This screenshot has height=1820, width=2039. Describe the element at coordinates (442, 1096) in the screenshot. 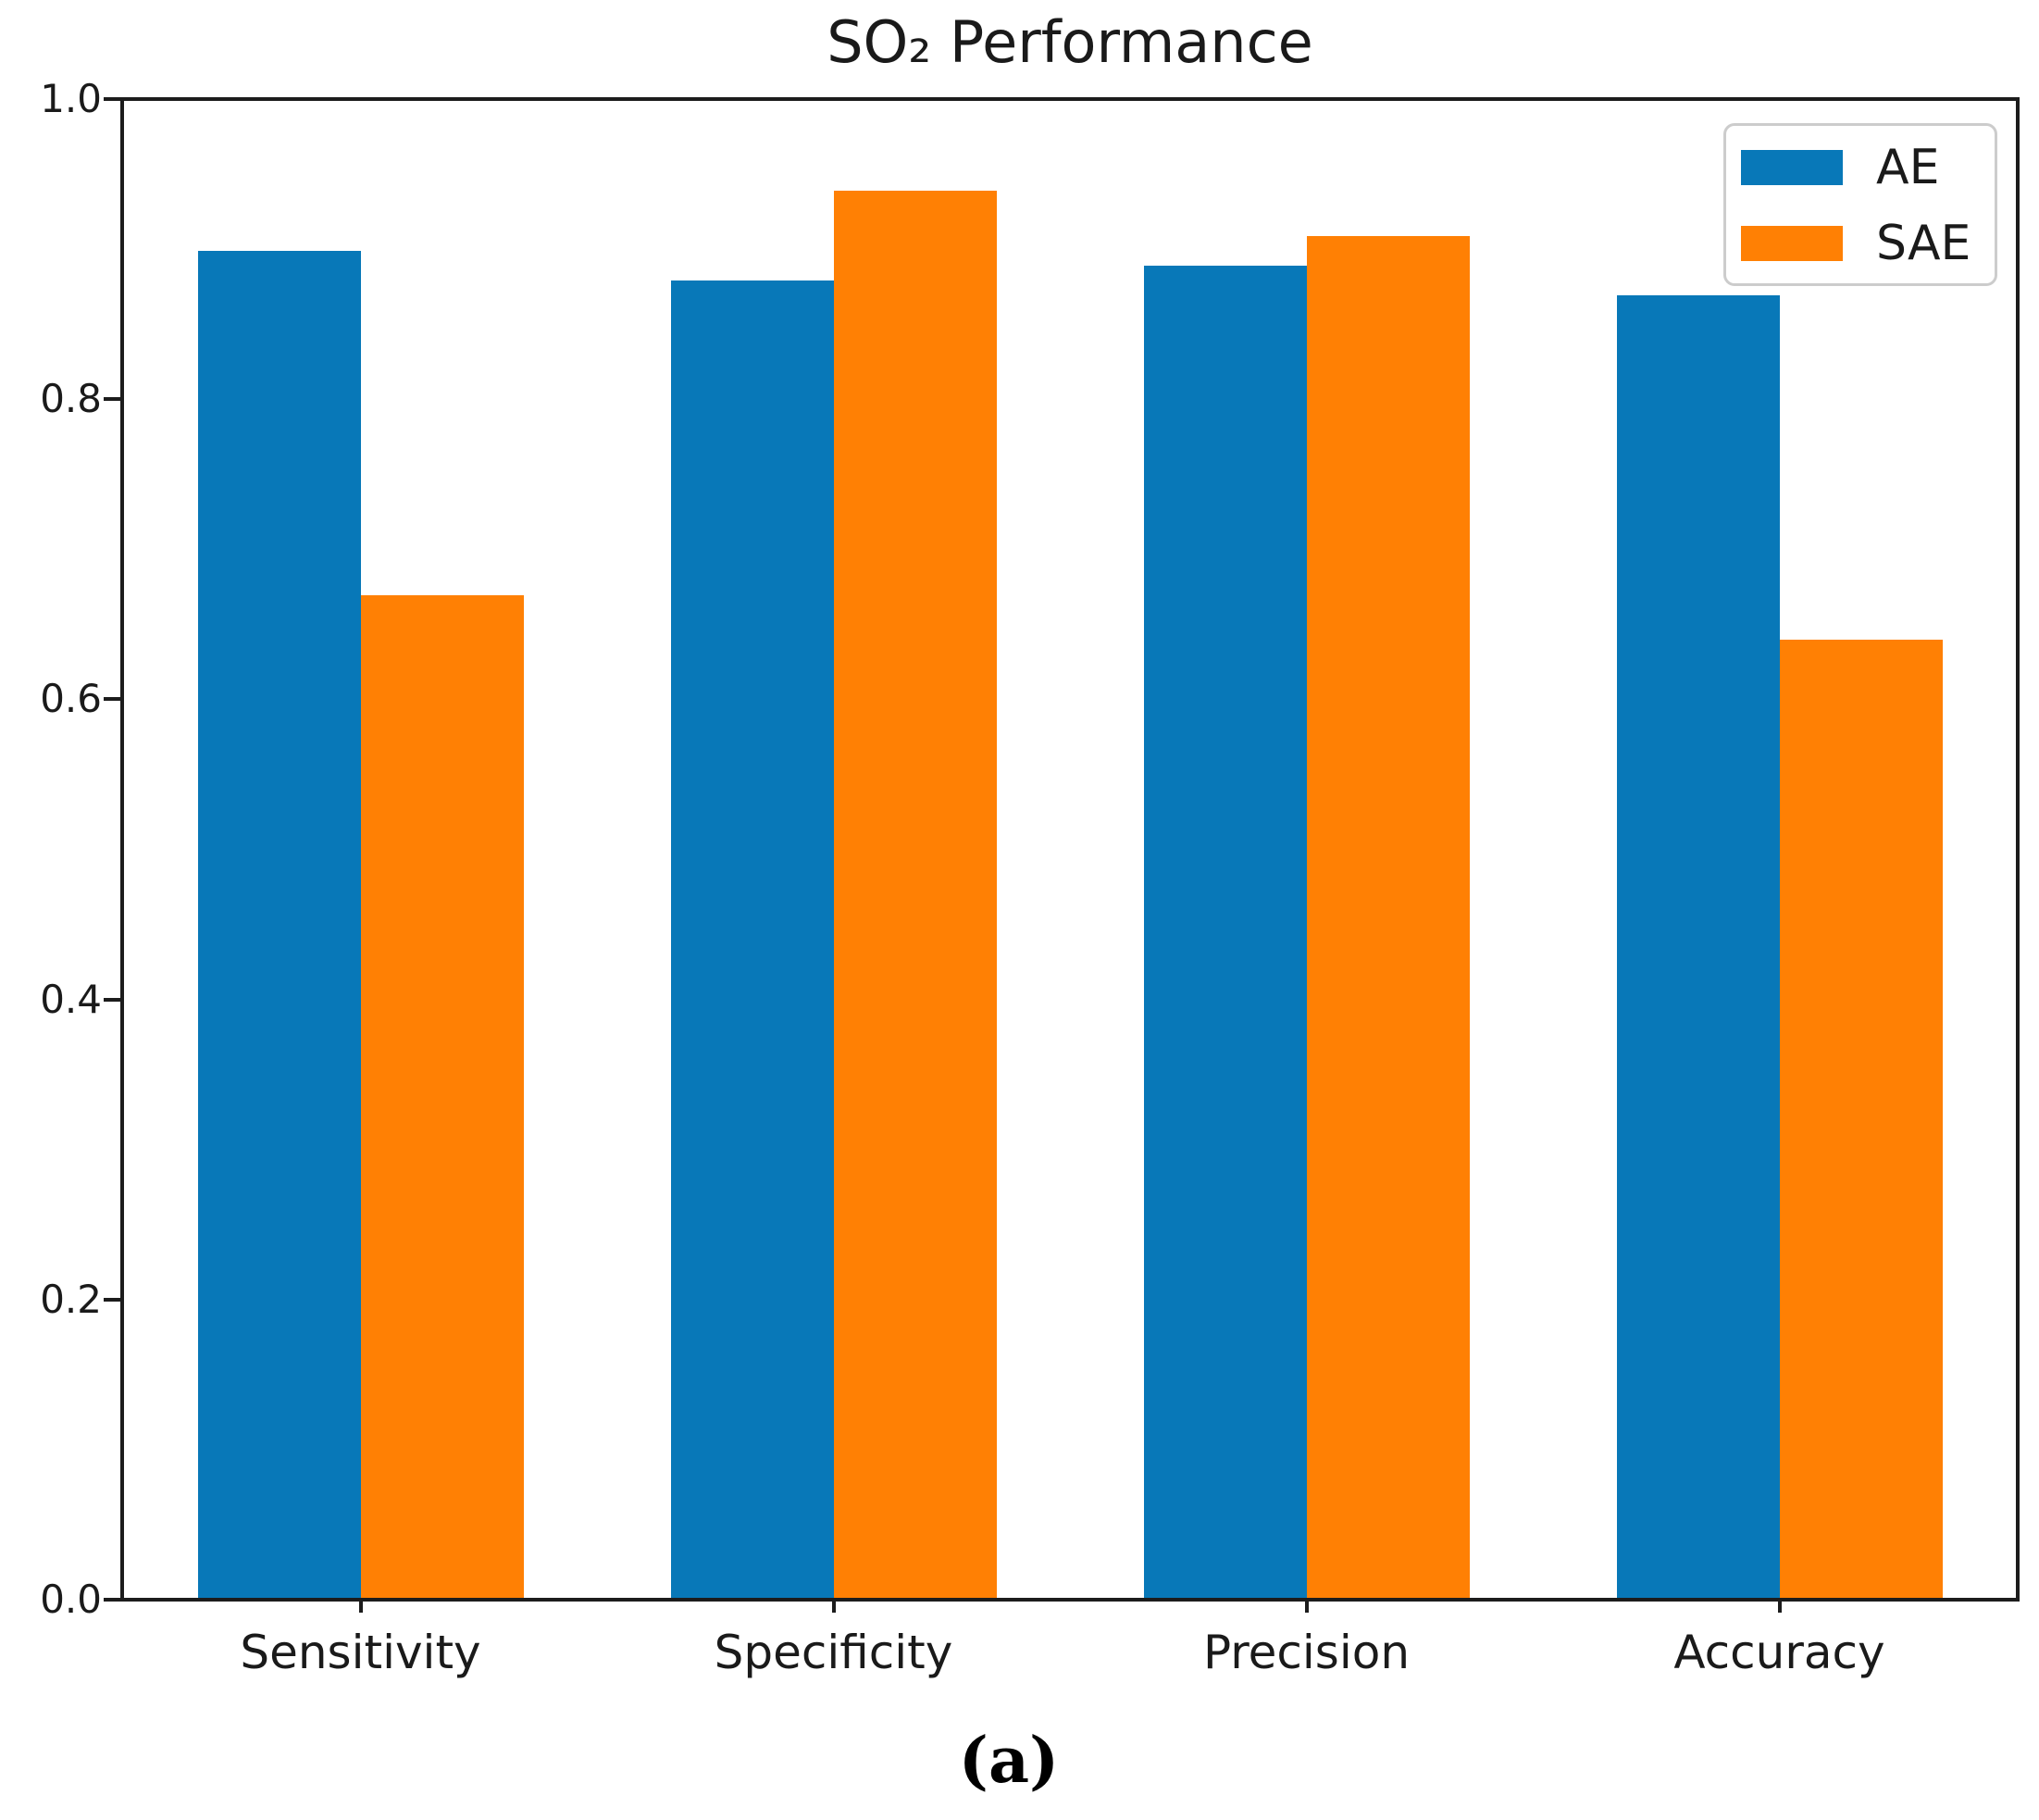

I see `bar-sae-sensitivity` at that location.